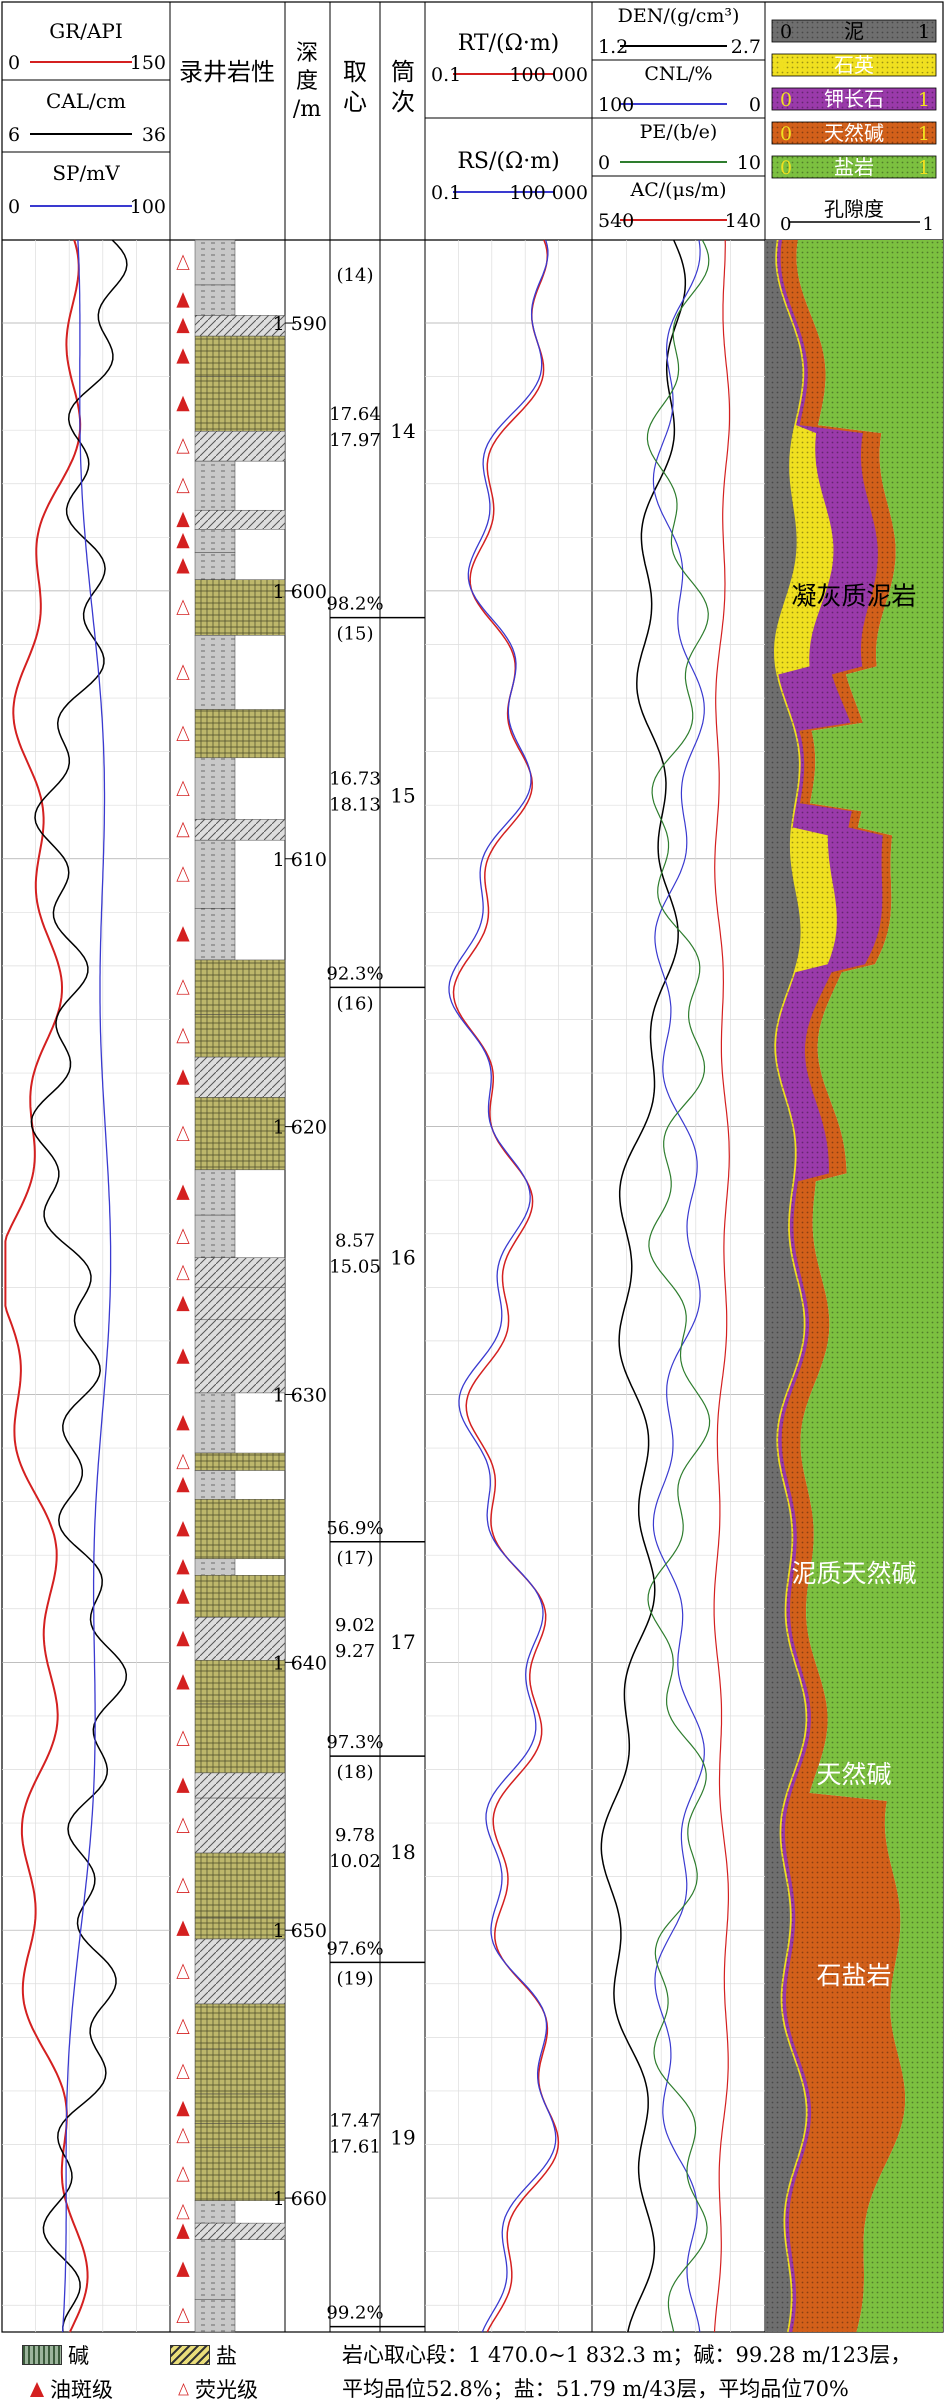 The width and height of the screenshot is (945, 2406). Describe the element at coordinates (355, 102) in the screenshot. I see `coring-header-char: 心` at that location.